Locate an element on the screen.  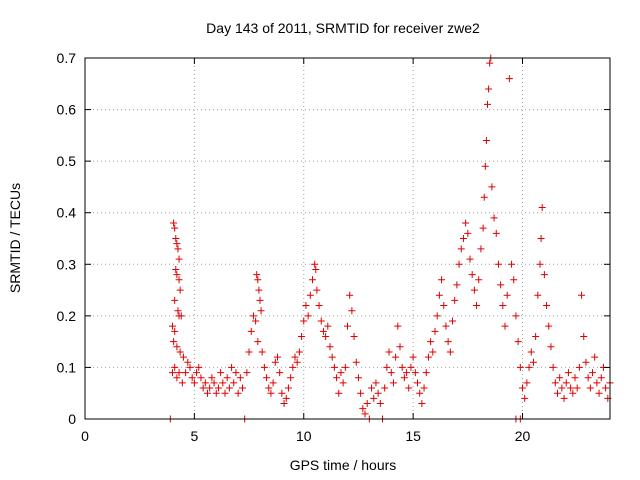
y-tick-label: 0.2 is located at coordinates (67, 316).